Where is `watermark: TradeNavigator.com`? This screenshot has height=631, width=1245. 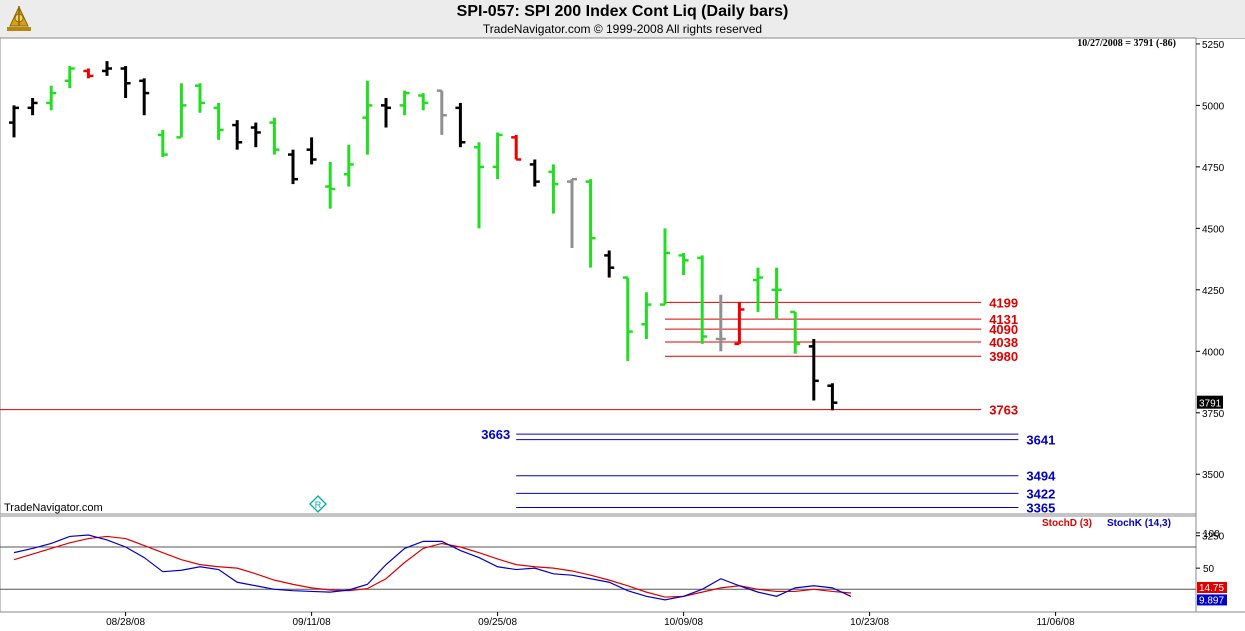
watermark: TradeNavigator.com is located at coordinates (53, 508).